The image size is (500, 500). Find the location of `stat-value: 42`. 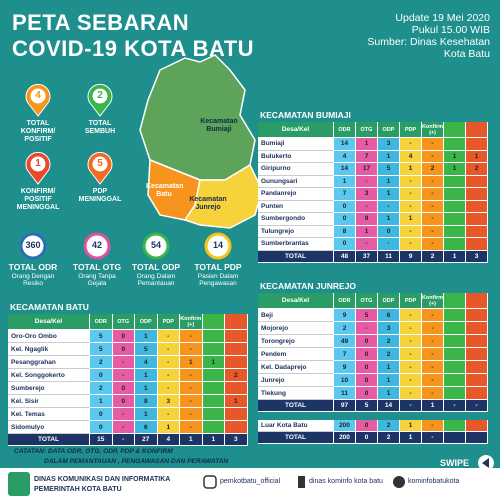

stat-value: 42 is located at coordinates (96, 245).